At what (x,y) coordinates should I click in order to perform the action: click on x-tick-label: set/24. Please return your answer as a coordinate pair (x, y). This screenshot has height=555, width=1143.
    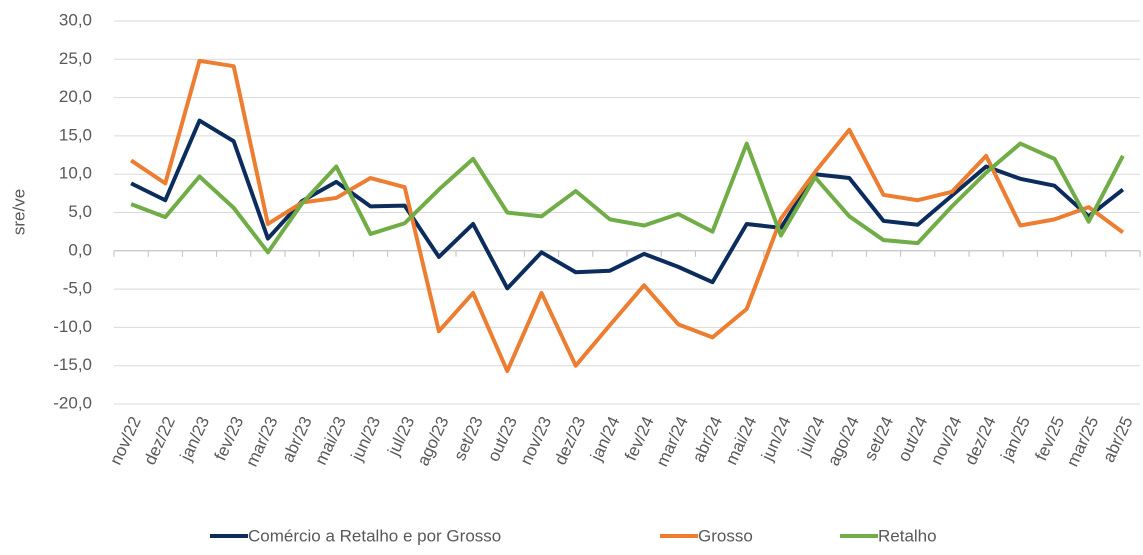
    Looking at the image, I should click on (878, 439).